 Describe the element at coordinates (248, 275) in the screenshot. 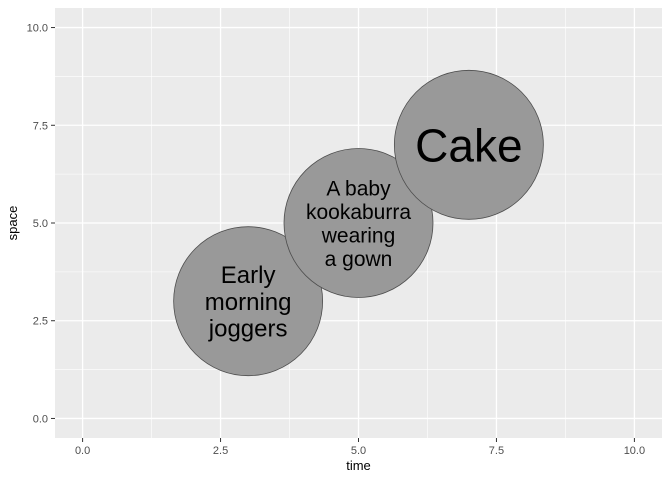

I see `data-label-line: Early` at that location.